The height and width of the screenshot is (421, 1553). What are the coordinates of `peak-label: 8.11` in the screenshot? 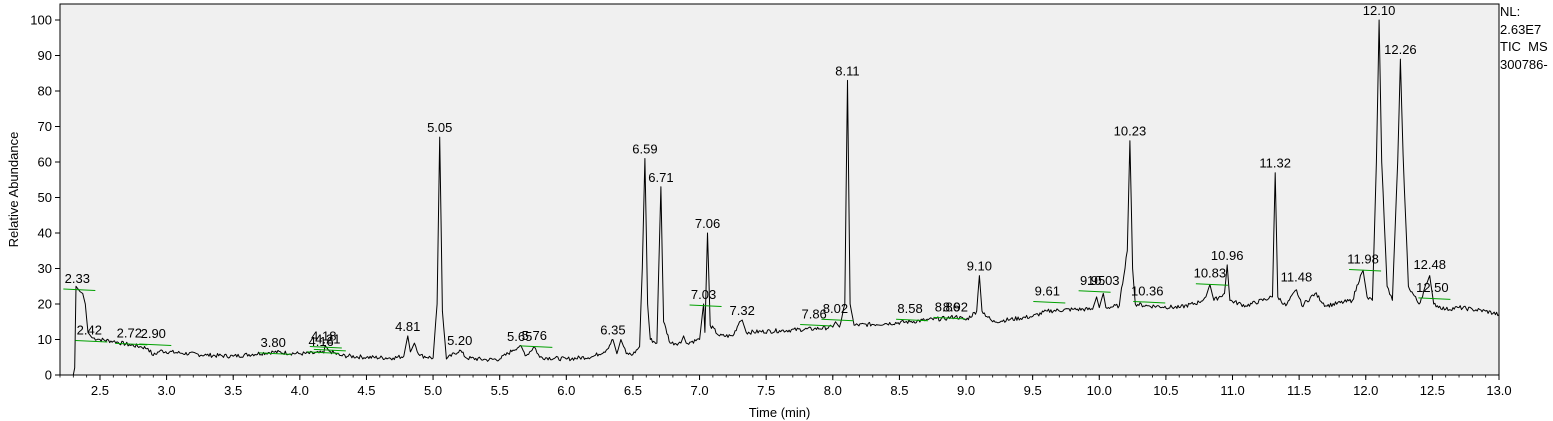 It's located at (847, 70).